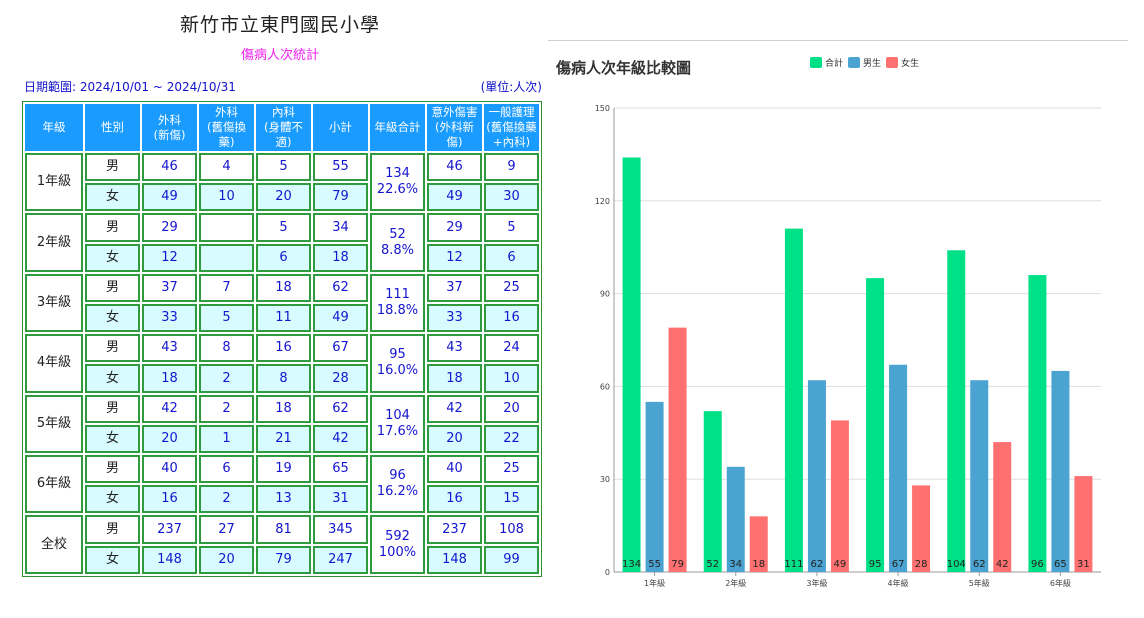  What do you see at coordinates (340, 127) in the screenshot?
I see `header-cell: 小計` at bounding box center [340, 127].